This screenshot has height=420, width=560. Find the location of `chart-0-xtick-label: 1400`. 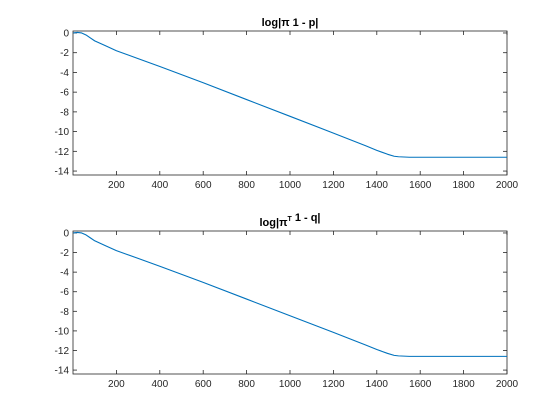

chart-0-xtick-label: 1400 is located at coordinates (377, 185).